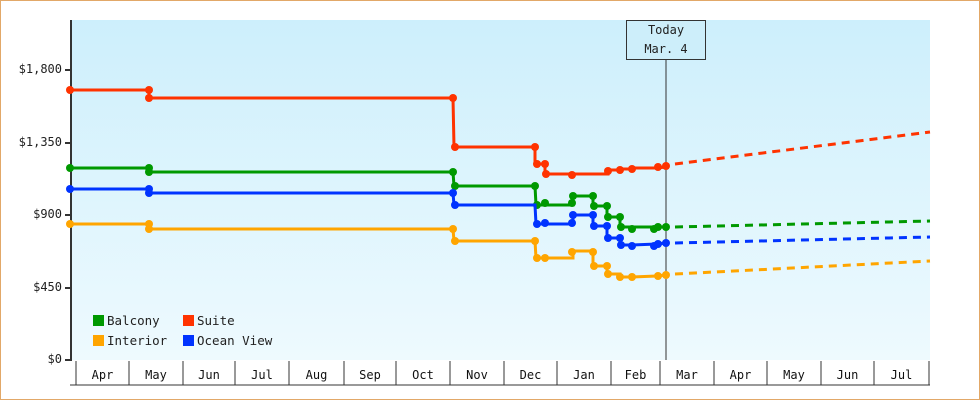  What do you see at coordinates (47, 214) in the screenshot?
I see `y-tick-label: $900` at bounding box center [47, 214].